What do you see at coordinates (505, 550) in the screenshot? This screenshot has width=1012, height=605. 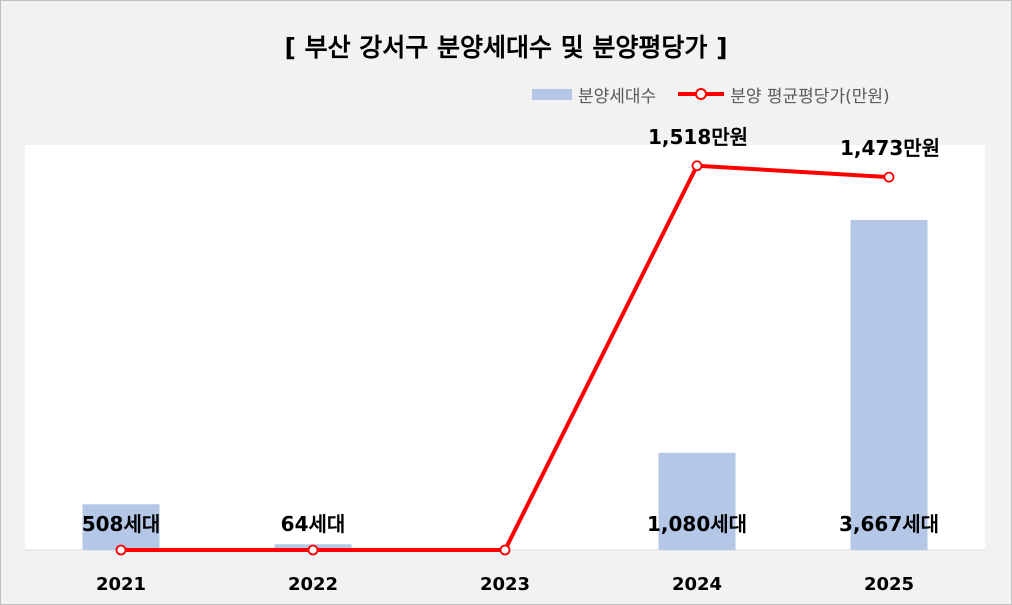 I see `line-point-2023` at bounding box center [505, 550].